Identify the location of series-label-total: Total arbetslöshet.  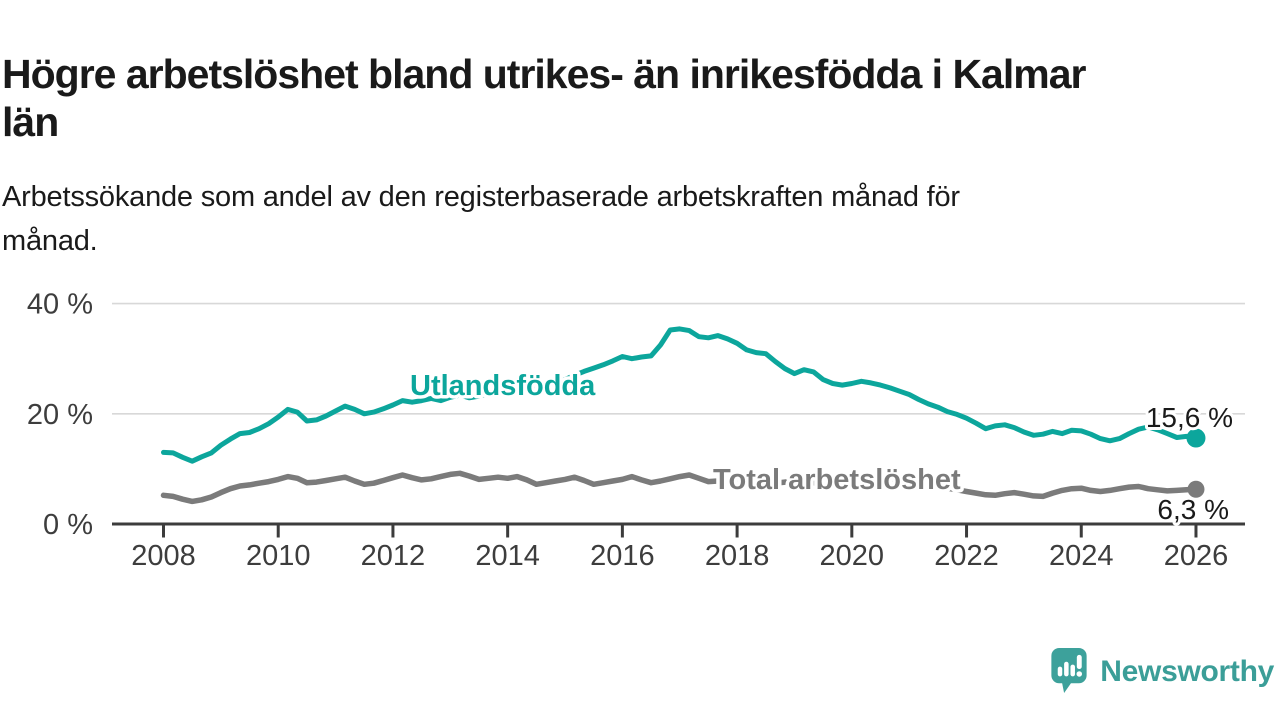
(837, 480).